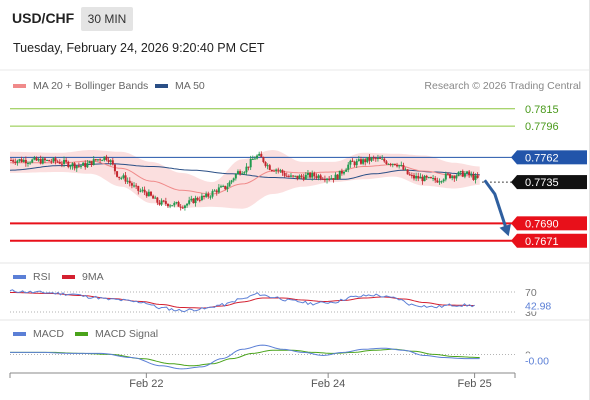 Image resolution: width=590 pixels, height=400 pixels. Describe the element at coordinates (514, 182) in the screenshot. I see `level-tag-pointer-0.7735` at that location.